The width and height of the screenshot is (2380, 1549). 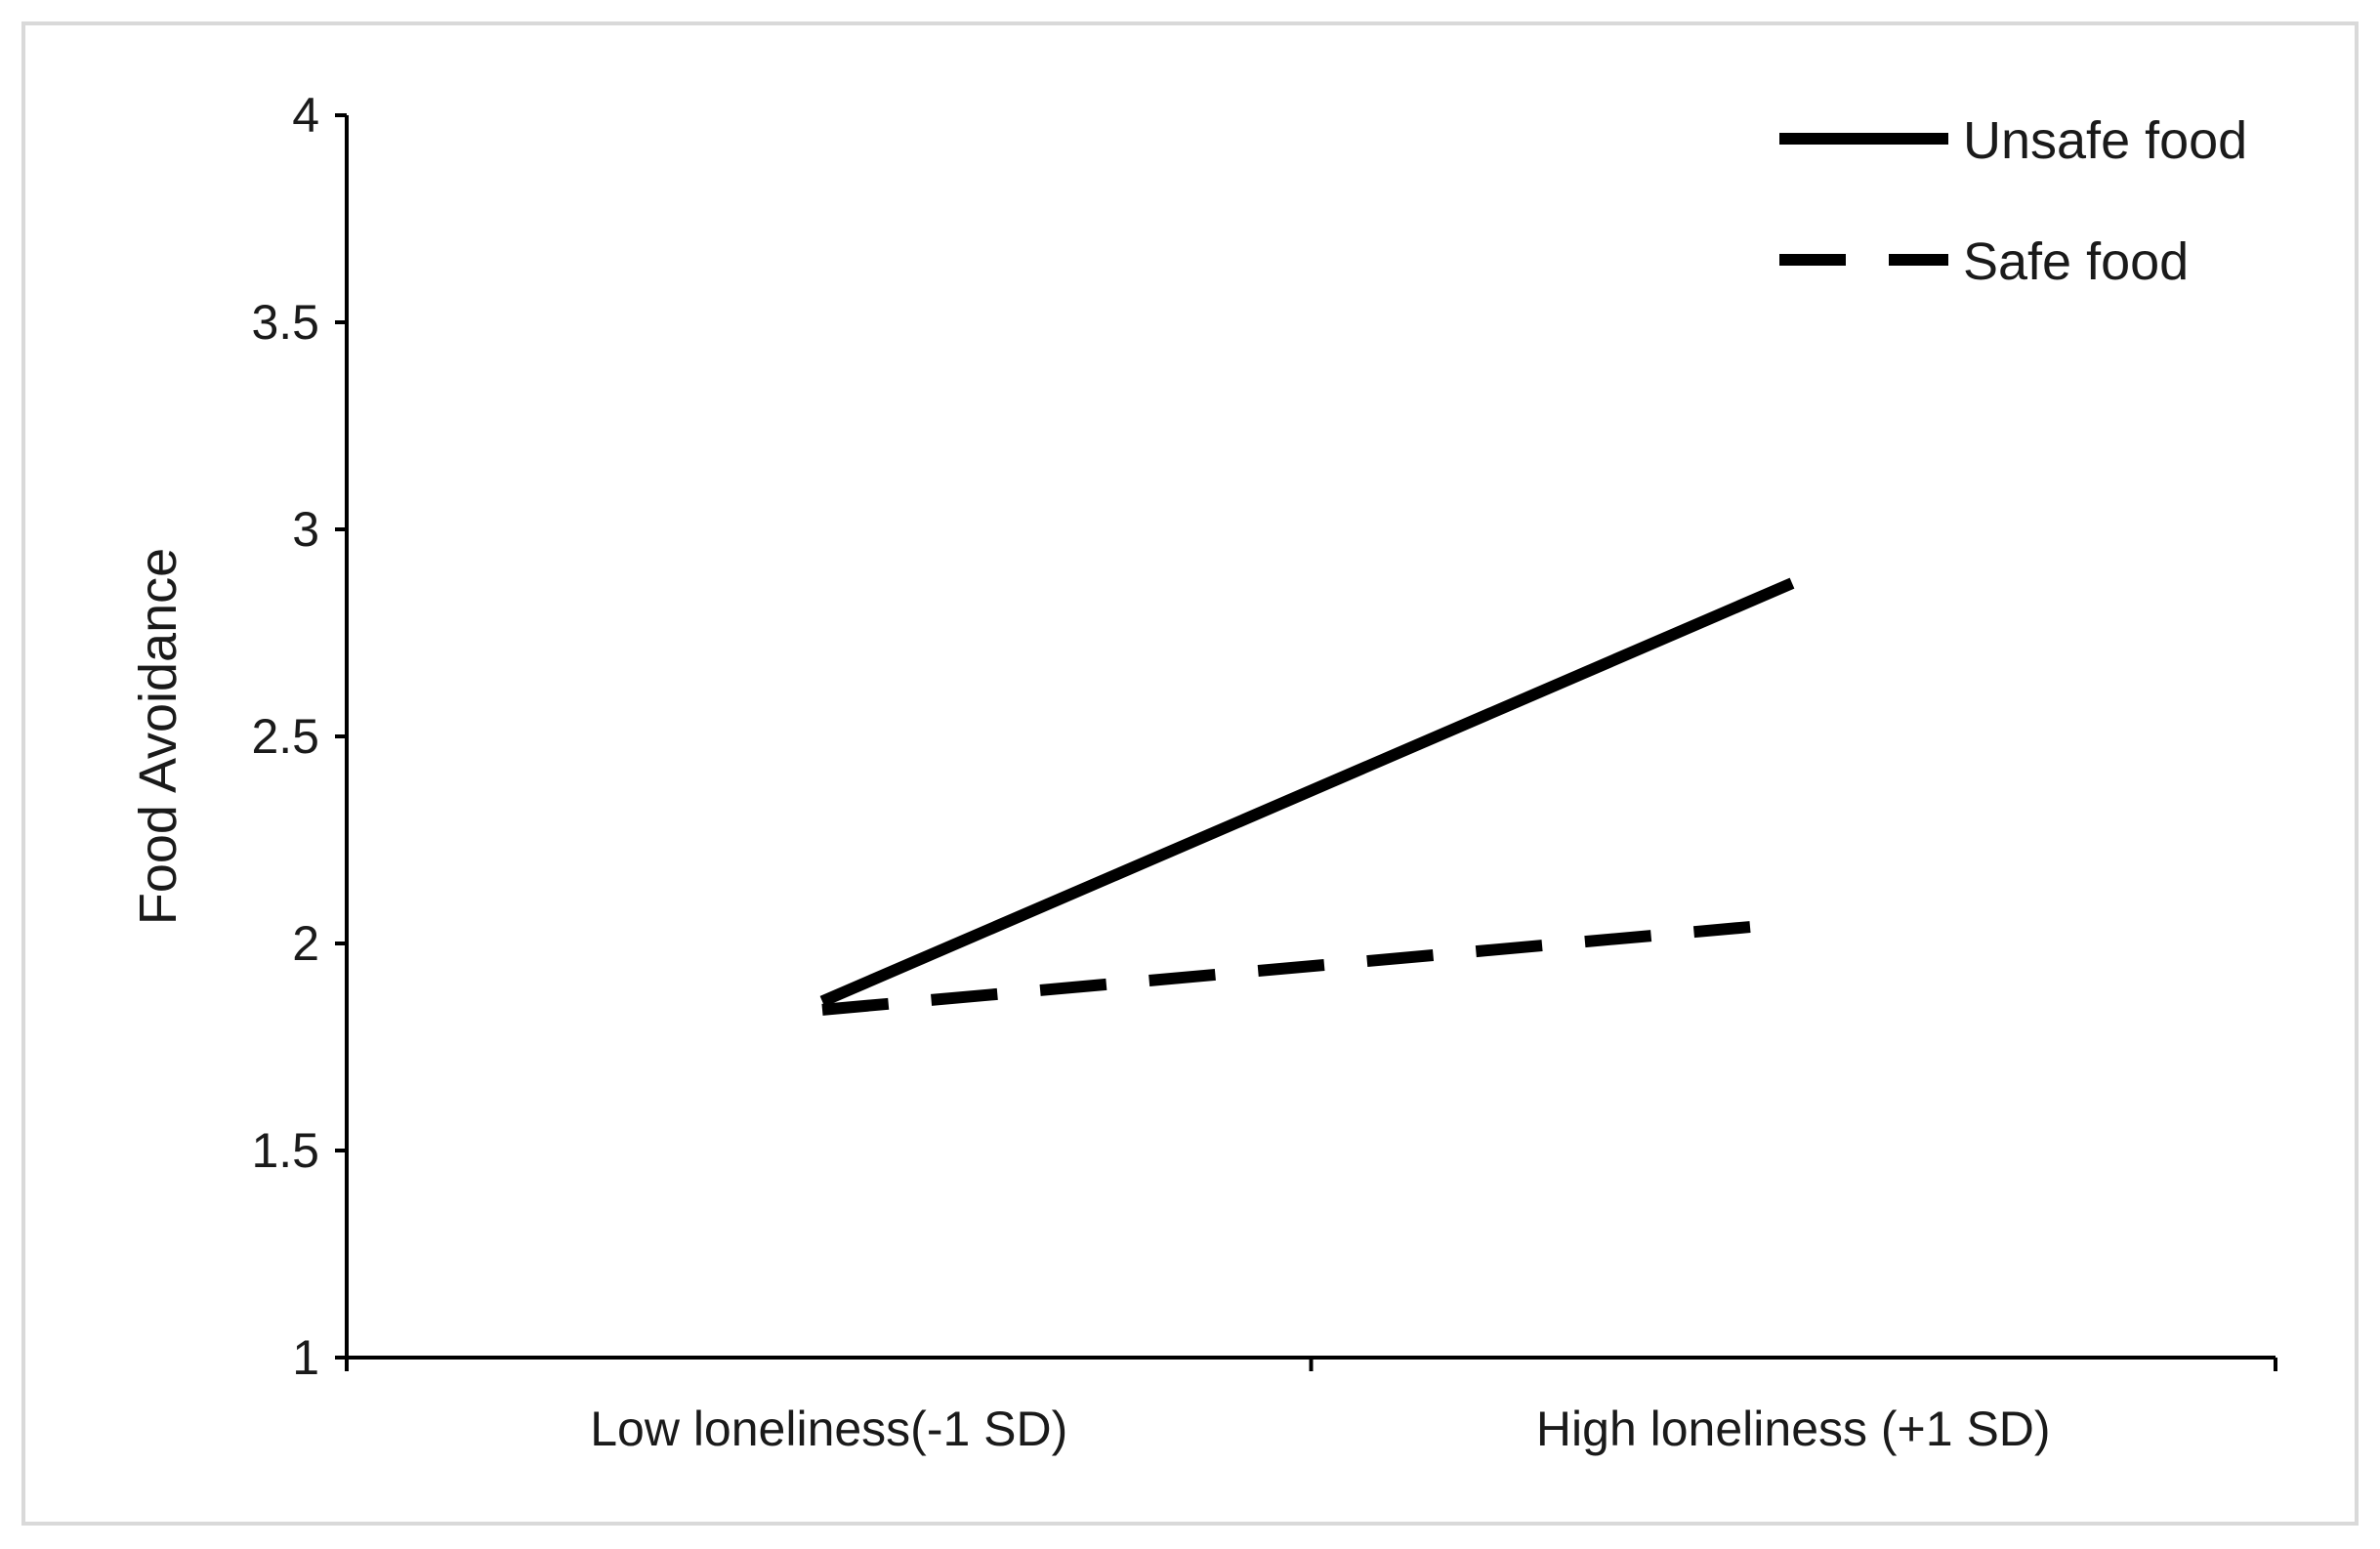 What do you see at coordinates (1793, 1429) in the screenshot?
I see `x-tick-label: High loneliness (+1 SD)` at bounding box center [1793, 1429].